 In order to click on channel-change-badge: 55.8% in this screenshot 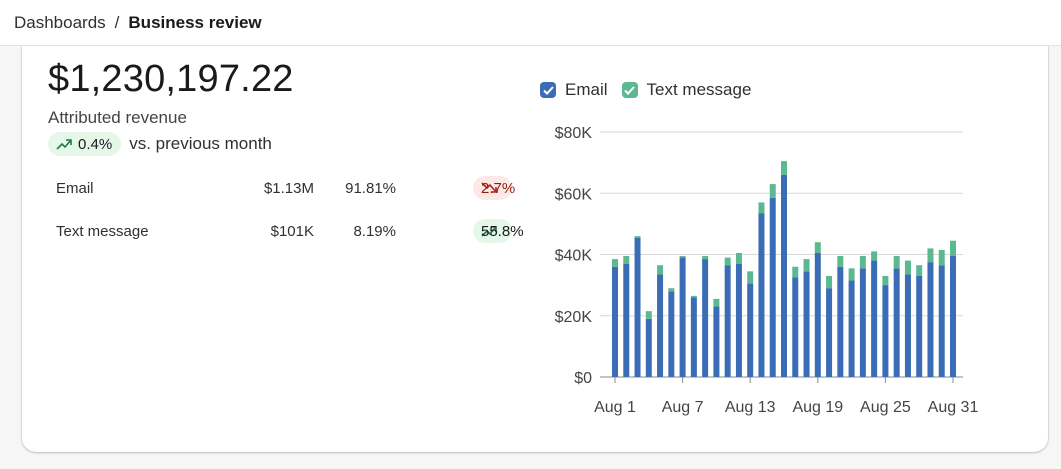, I will do `click(498, 231)`.